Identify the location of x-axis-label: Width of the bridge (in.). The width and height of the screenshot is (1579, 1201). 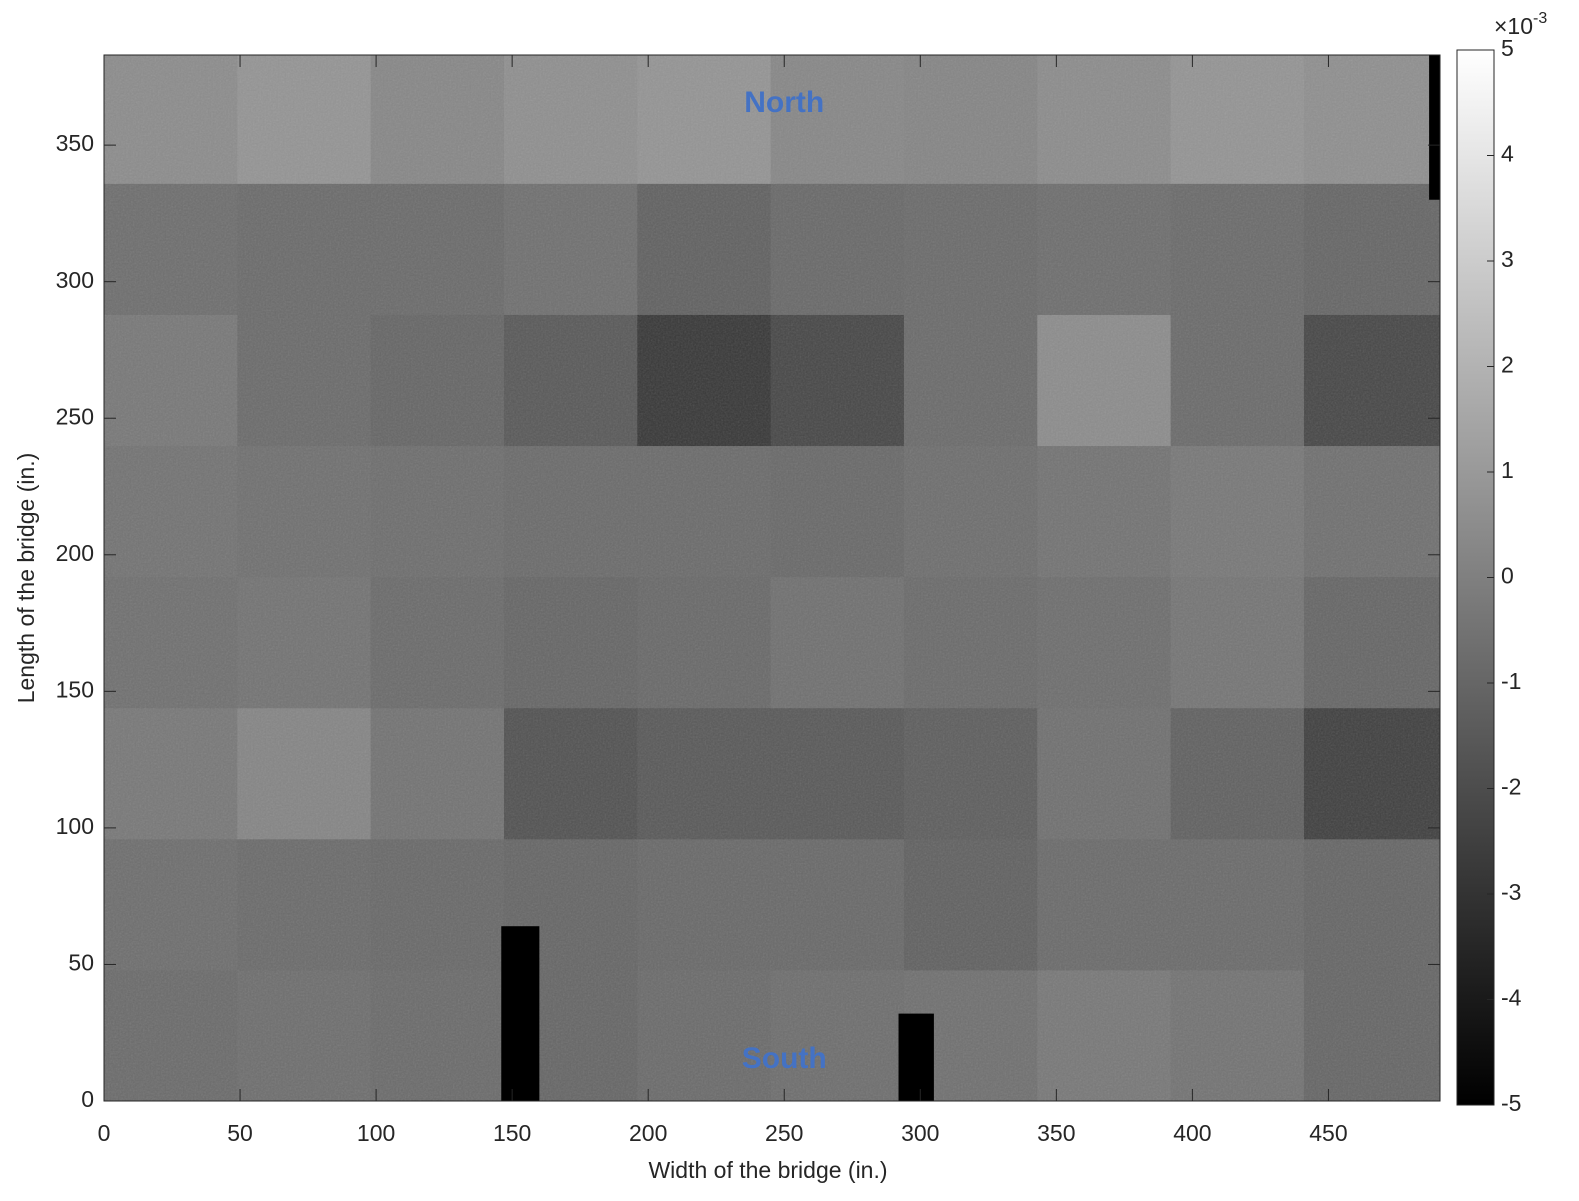
(767, 1170).